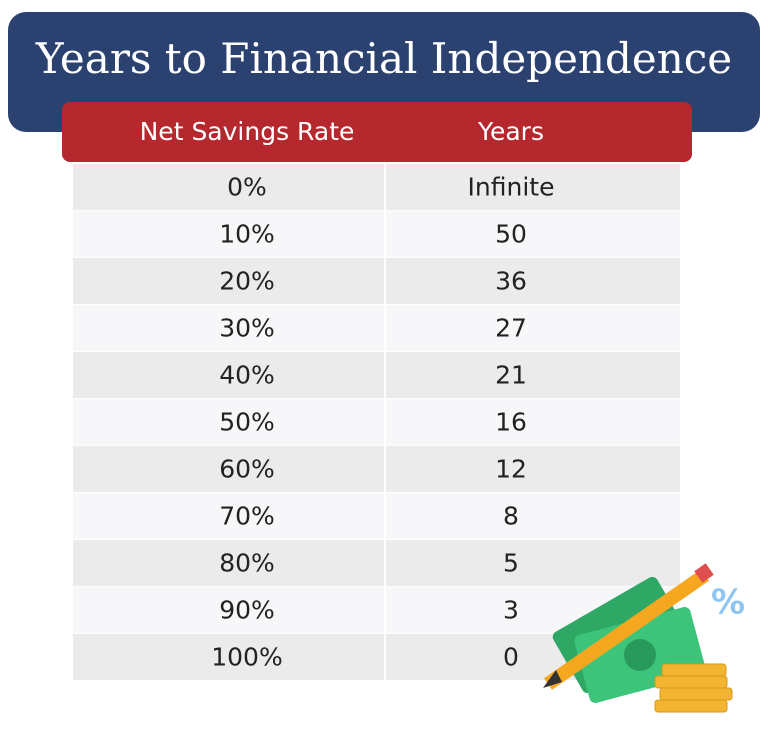 The image size is (768, 730). Describe the element at coordinates (247, 281) in the screenshot. I see `table-cell: 20%` at that location.